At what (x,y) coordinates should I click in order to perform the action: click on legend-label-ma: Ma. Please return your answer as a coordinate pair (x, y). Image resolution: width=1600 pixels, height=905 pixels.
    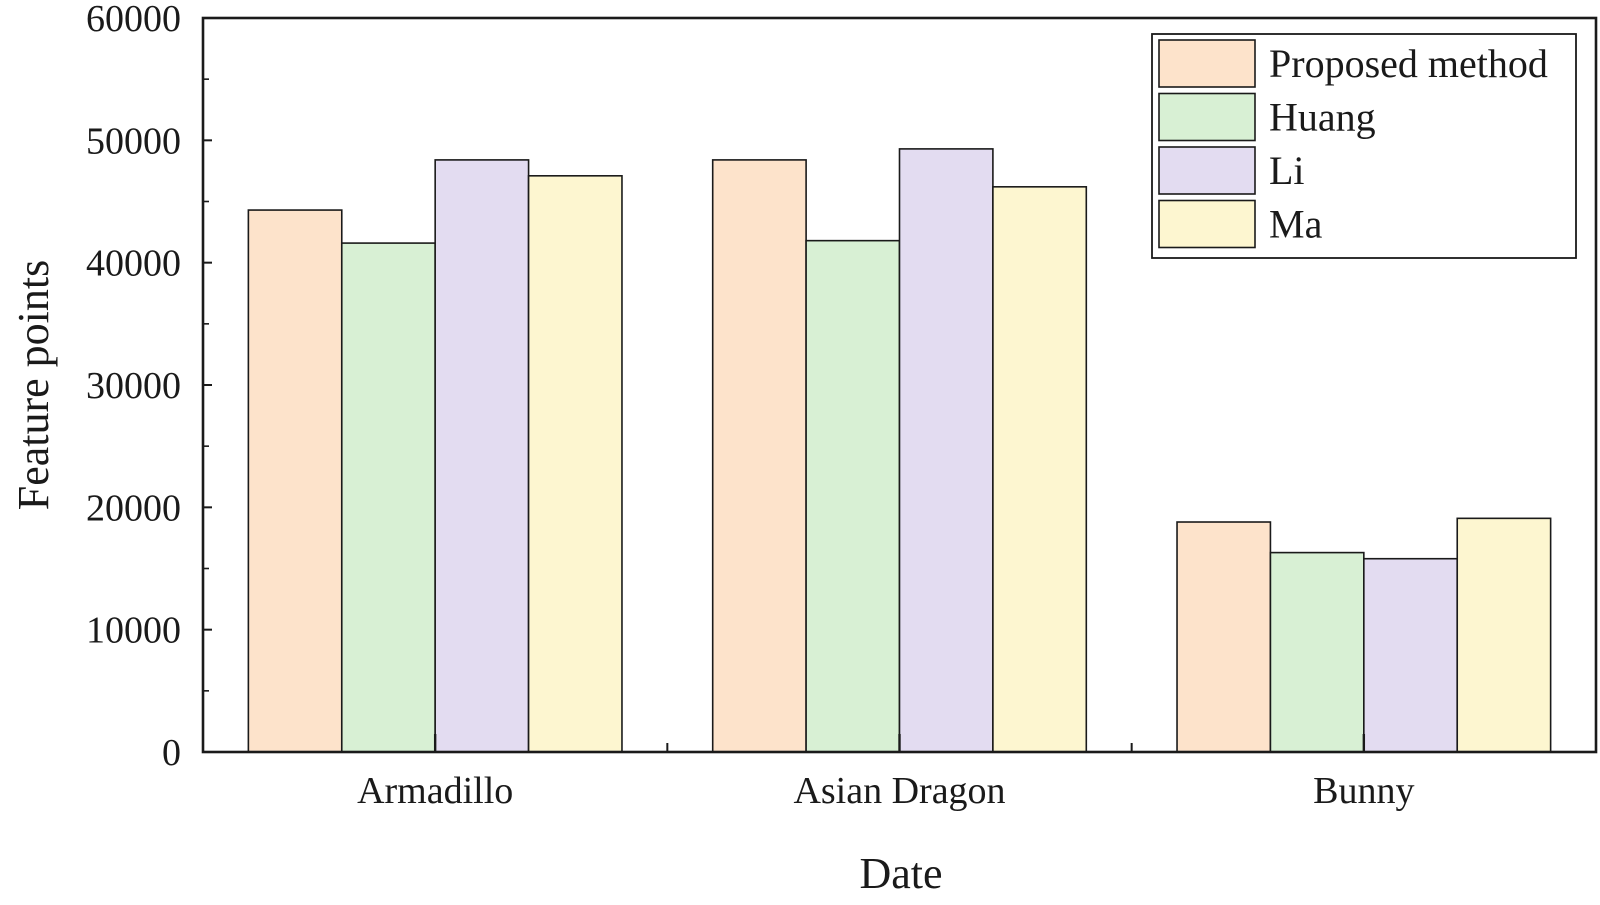
    Looking at the image, I should click on (1296, 224).